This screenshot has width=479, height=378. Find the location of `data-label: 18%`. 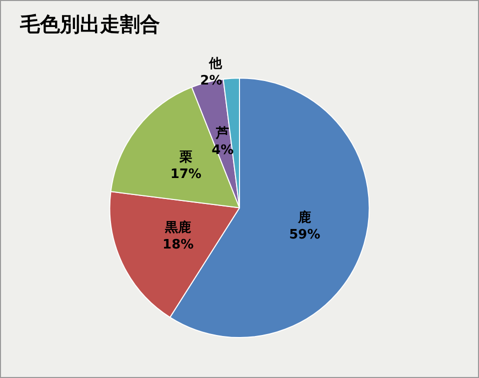

data-label: 18% is located at coordinates (178, 245).